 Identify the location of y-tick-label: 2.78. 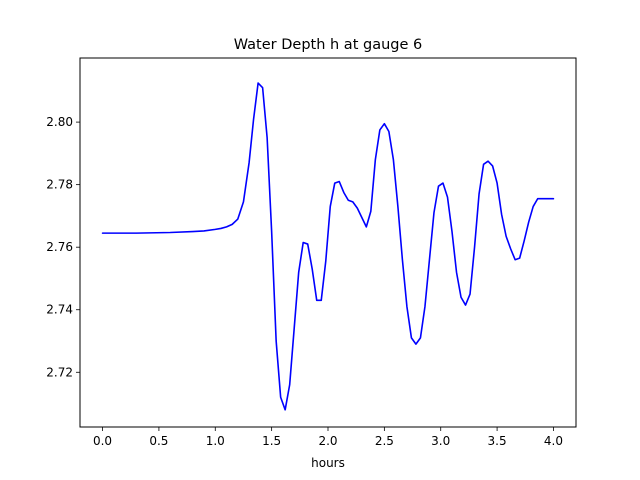
(59, 185).